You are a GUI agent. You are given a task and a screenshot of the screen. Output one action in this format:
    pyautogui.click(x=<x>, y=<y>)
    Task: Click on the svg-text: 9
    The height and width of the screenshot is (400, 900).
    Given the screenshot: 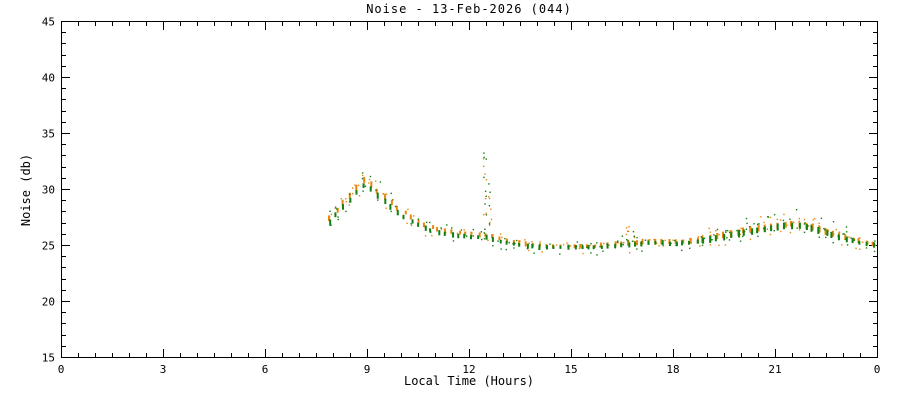 What is the action you would take?
    pyautogui.click(x=367, y=369)
    